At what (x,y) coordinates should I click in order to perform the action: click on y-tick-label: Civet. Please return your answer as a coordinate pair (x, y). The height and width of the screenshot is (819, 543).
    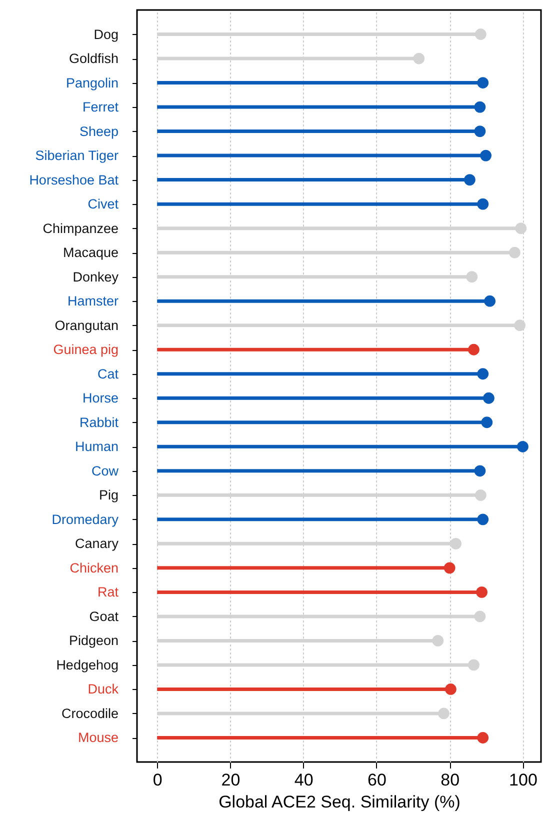
    Looking at the image, I should click on (103, 204).